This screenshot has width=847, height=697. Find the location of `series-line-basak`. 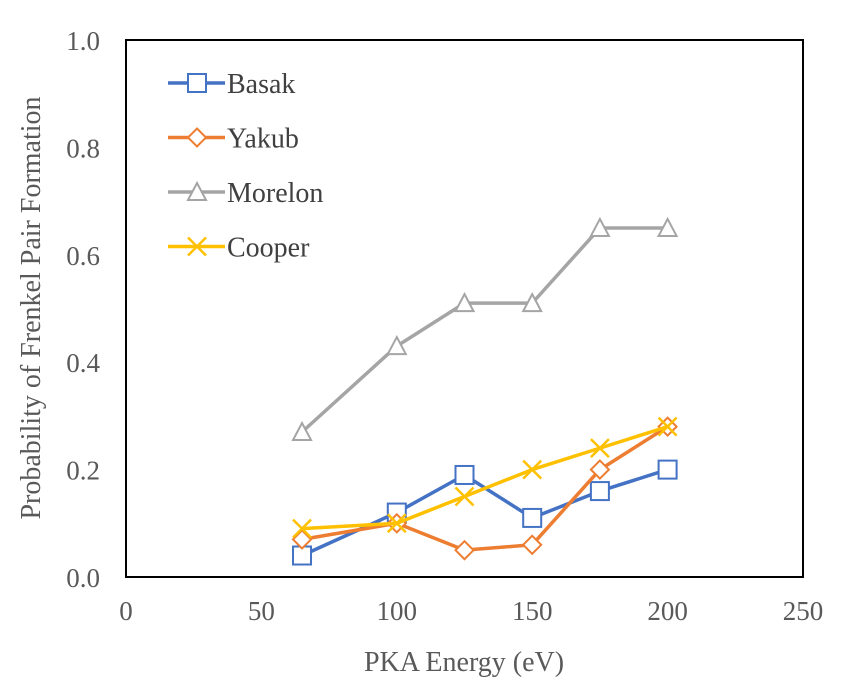

series-line-basak is located at coordinates (485, 512).